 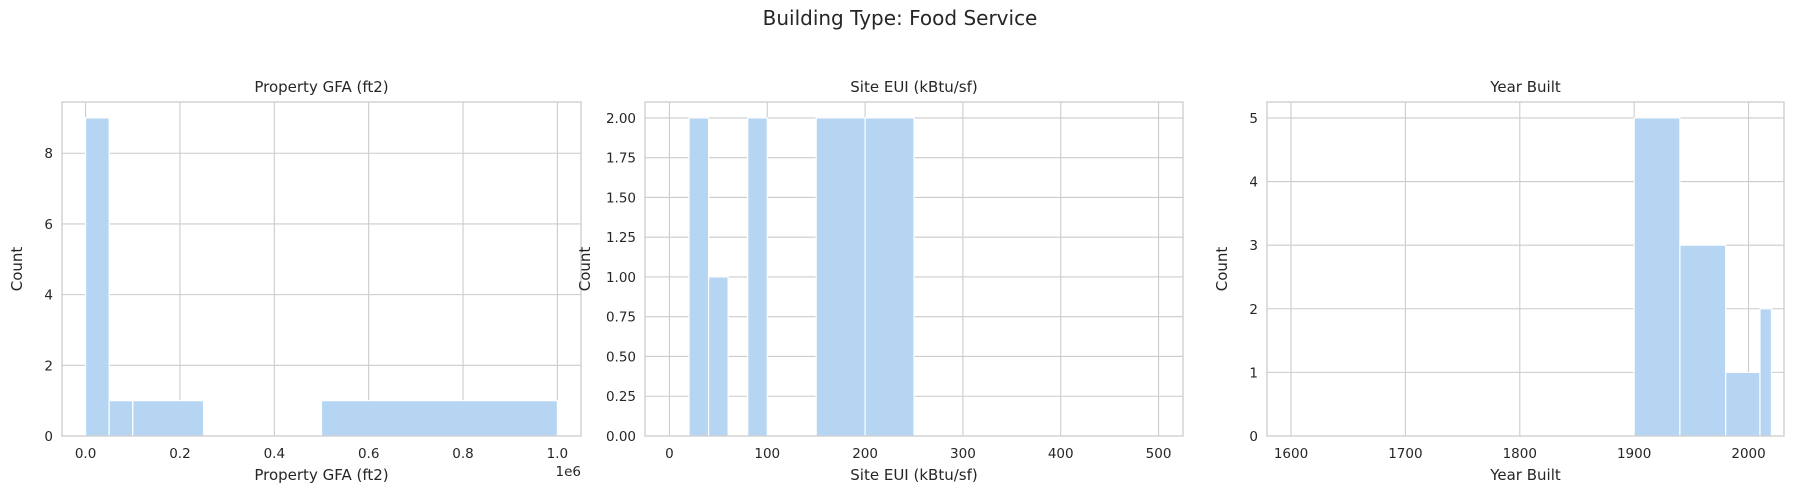 I want to click on x-axis-label: Year Built, so click(x=1525, y=475).